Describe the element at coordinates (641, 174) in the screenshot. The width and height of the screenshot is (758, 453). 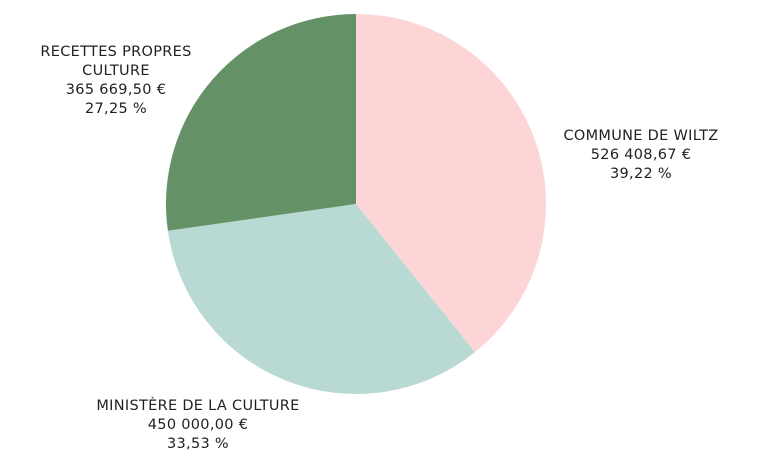
I see `percentage-label: 39,22 %` at that location.